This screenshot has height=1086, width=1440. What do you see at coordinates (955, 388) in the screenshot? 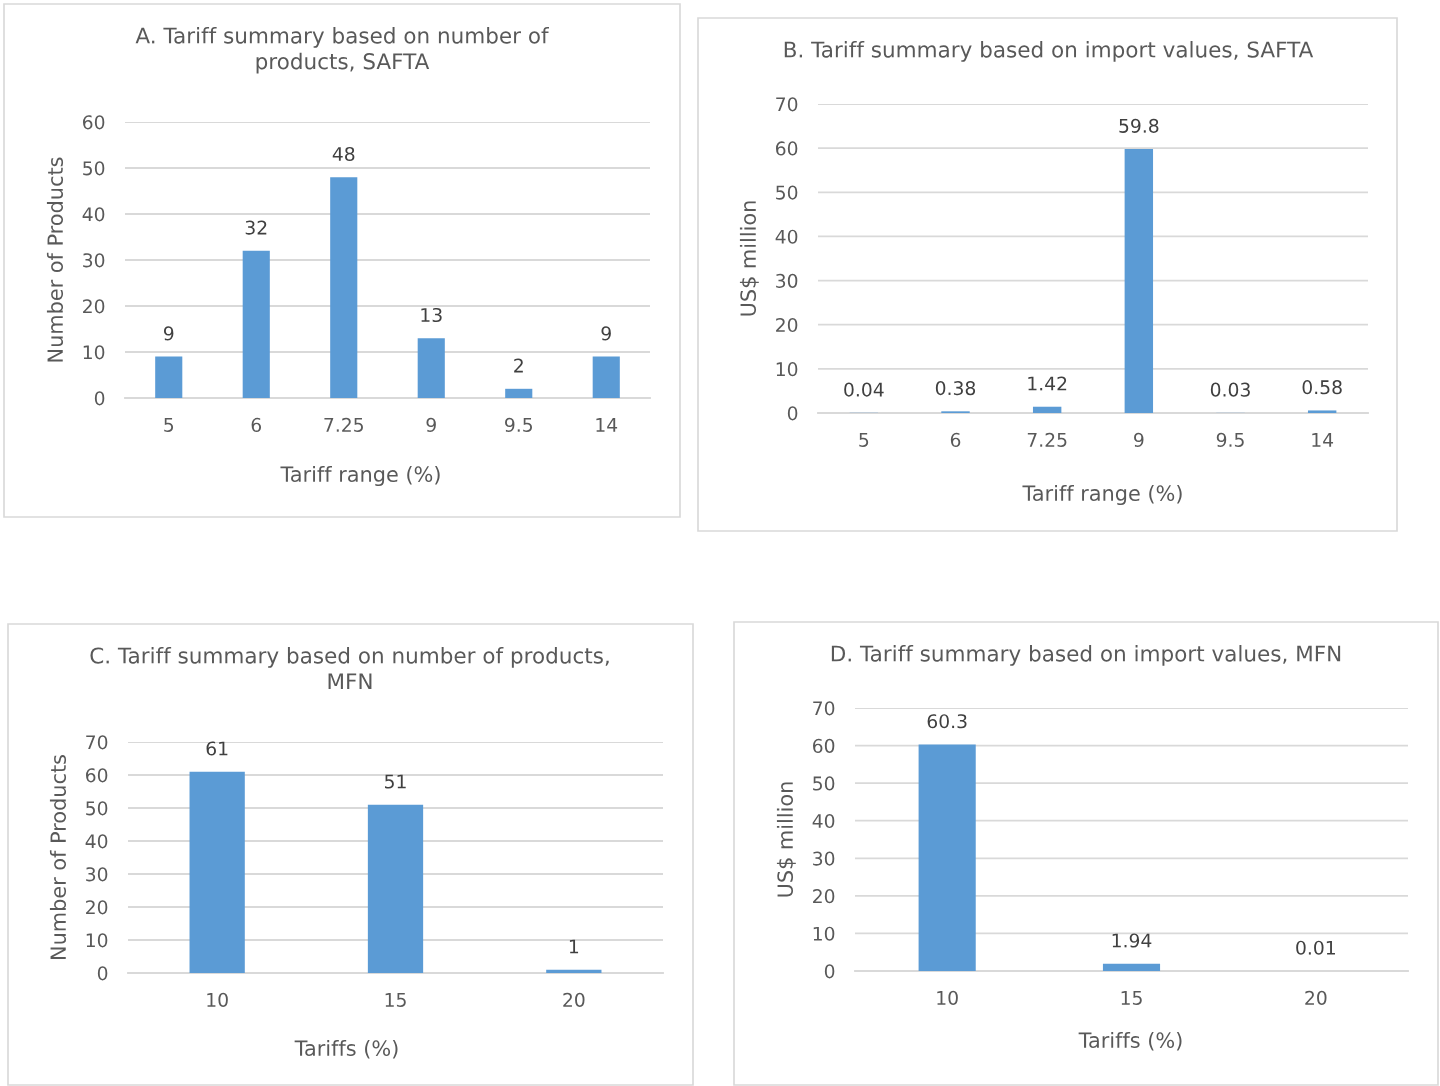
I see `data-label: 0.38` at bounding box center [955, 388].